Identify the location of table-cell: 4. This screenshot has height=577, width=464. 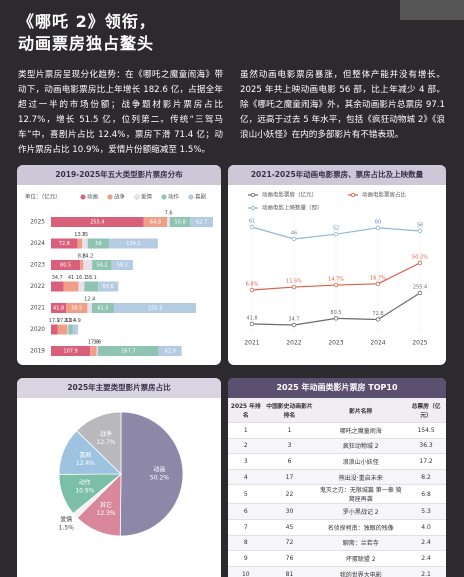
(246, 477).